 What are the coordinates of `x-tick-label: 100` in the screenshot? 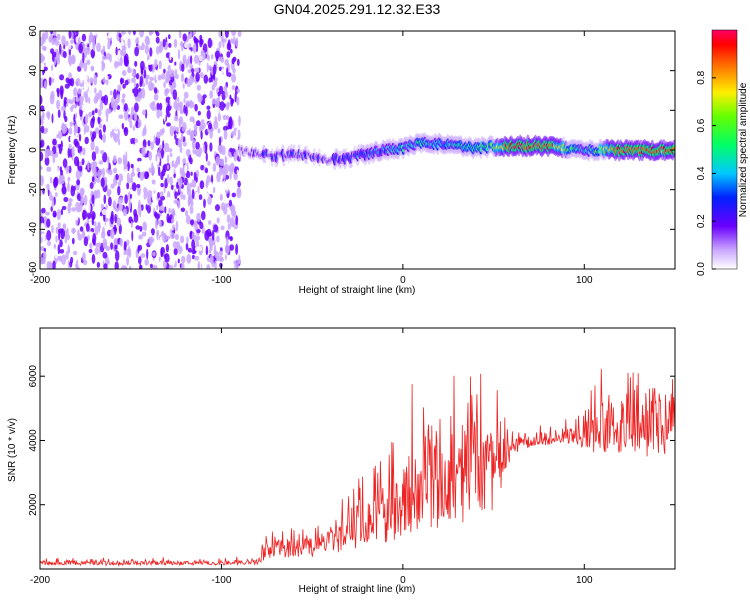 It's located at (584, 580).